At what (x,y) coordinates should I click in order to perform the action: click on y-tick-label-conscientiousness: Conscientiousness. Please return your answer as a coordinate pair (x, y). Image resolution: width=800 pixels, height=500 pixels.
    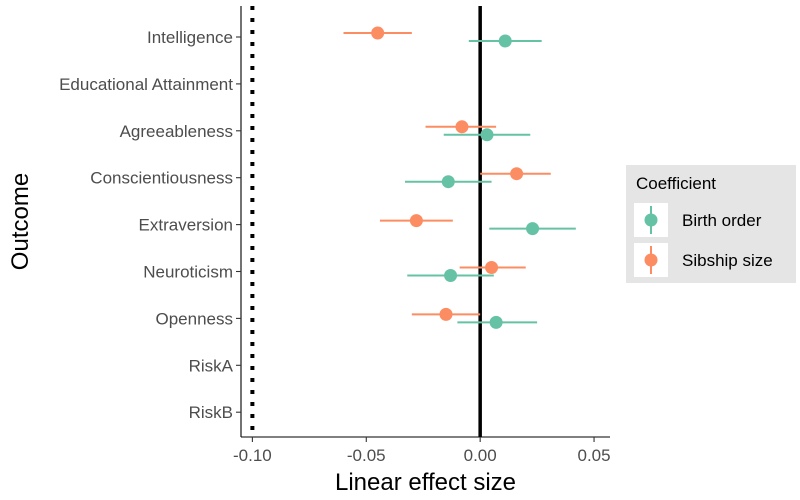
    Looking at the image, I should click on (161, 178).